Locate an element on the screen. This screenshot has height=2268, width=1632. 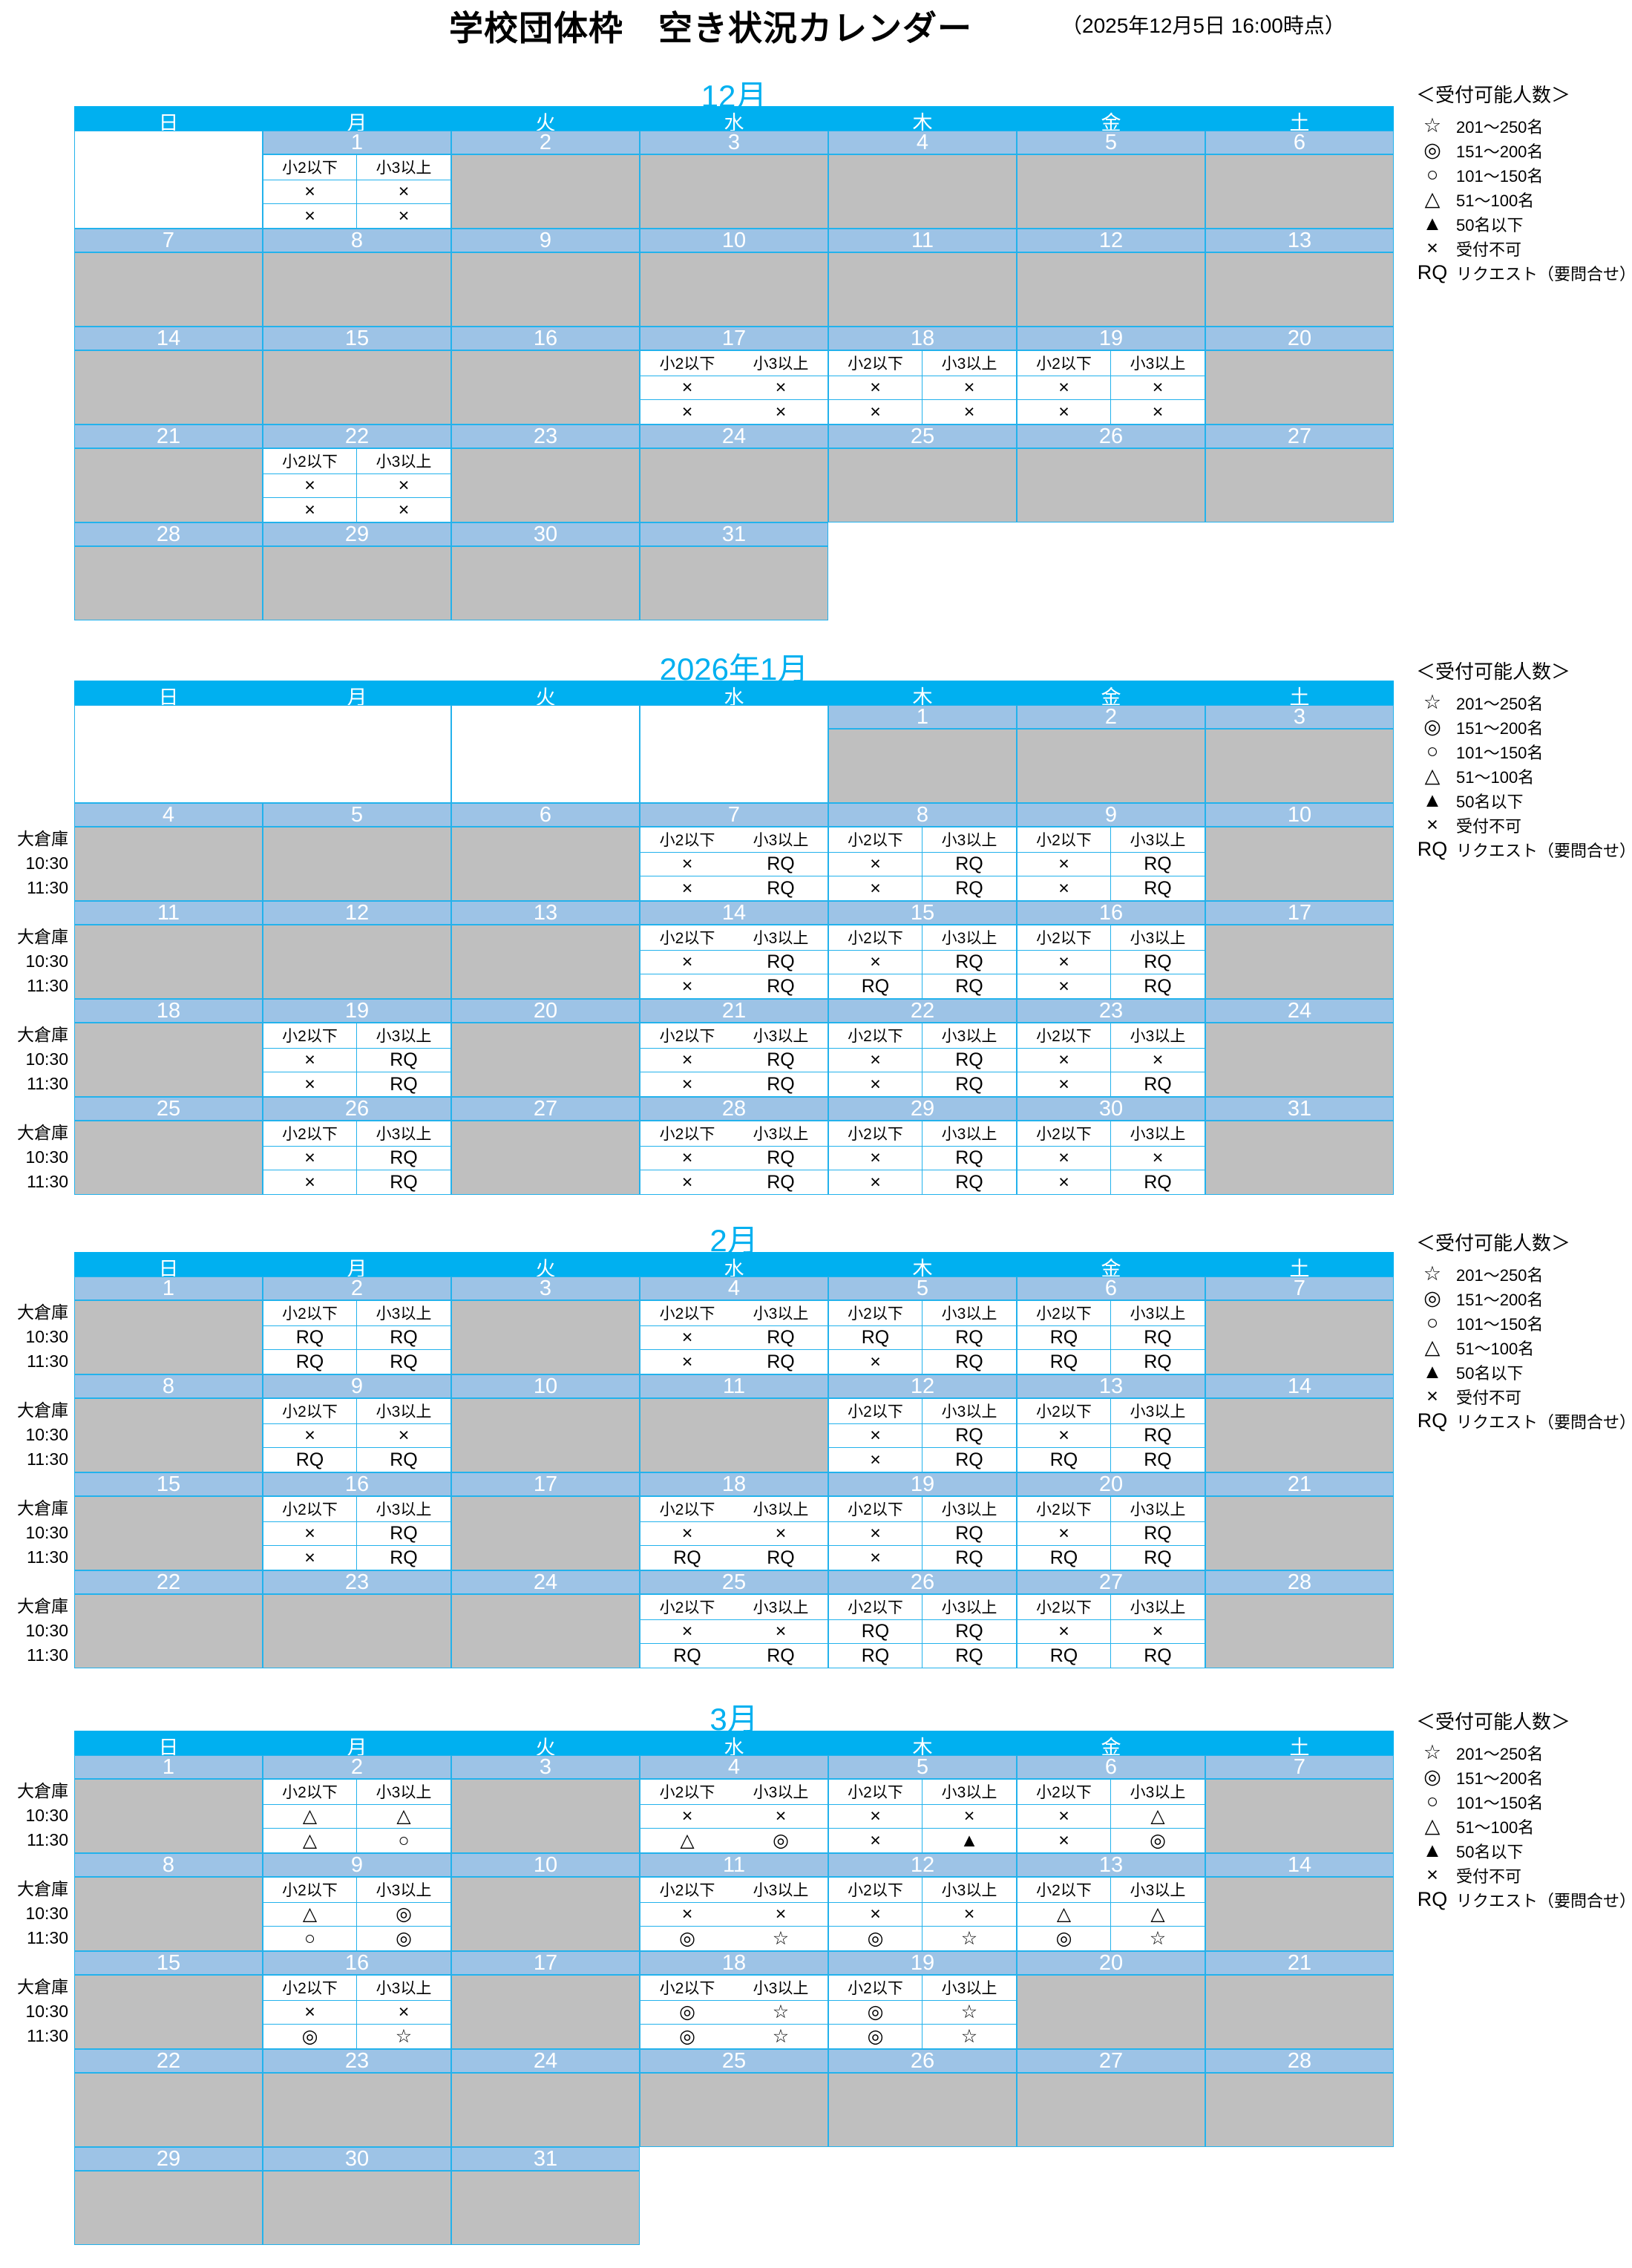
day-number: 23 is located at coordinates (357, 2061).